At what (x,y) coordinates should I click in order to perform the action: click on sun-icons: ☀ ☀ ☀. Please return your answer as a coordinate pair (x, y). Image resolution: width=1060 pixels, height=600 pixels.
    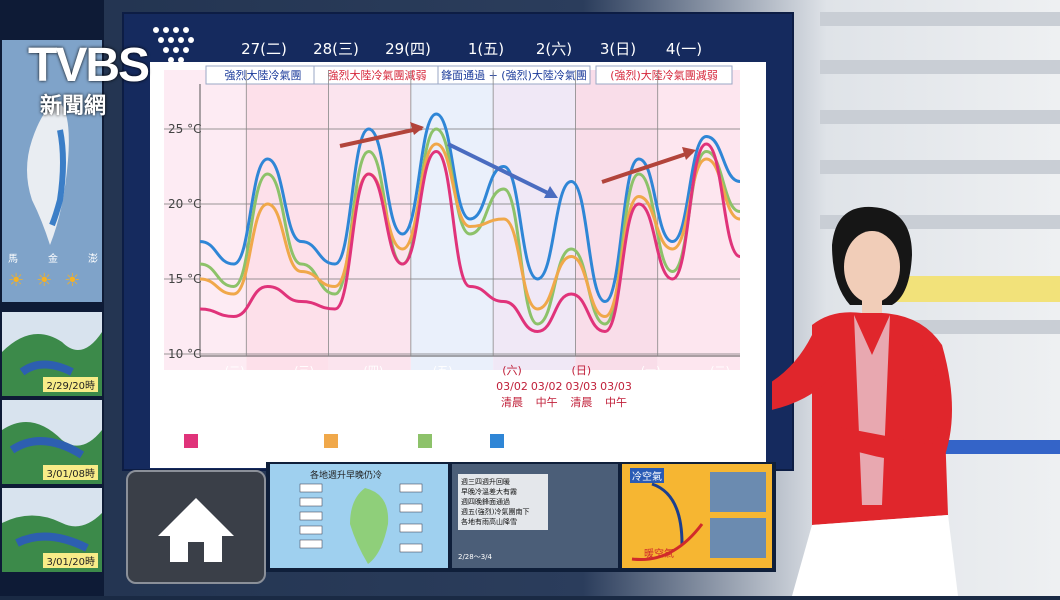
    Looking at the image, I should click on (44, 280).